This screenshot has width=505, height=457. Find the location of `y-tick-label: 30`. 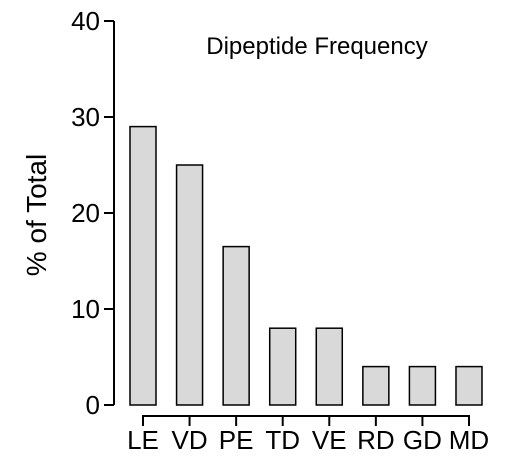

y-tick-label: 30 is located at coordinates (85, 117).